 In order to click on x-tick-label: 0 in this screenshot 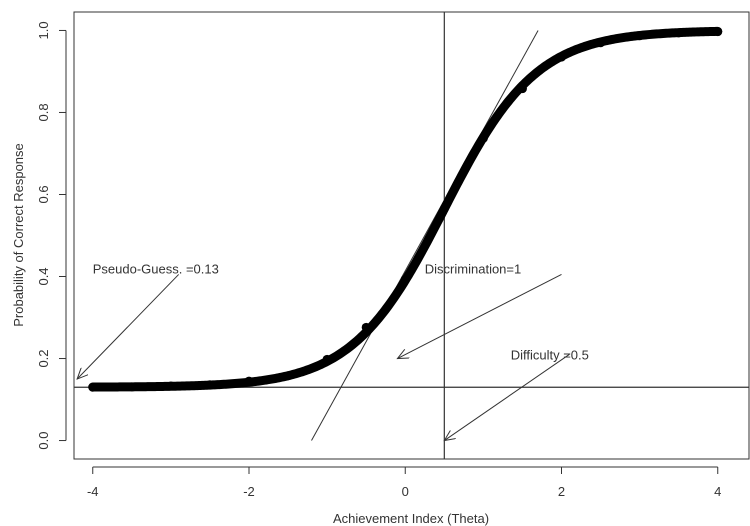, I will do `click(405, 491)`.